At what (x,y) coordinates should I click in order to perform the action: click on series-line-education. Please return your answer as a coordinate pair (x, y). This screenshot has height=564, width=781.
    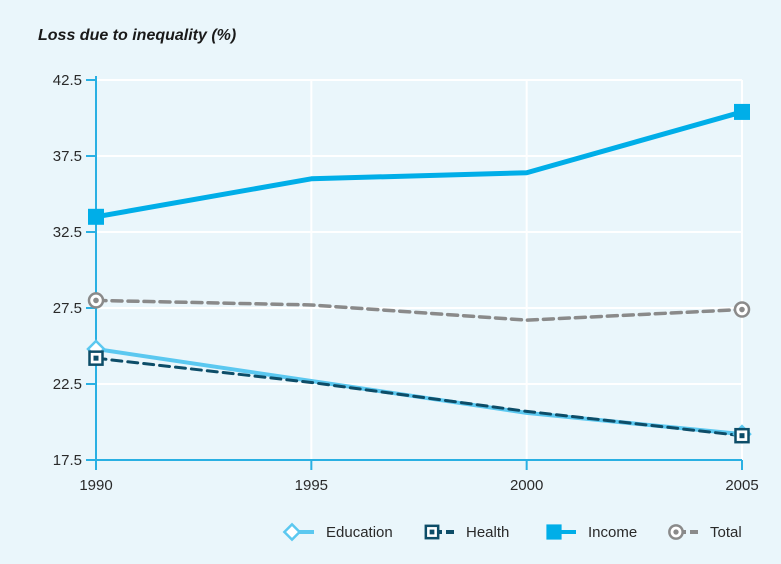
    Looking at the image, I should click on (419, 392).